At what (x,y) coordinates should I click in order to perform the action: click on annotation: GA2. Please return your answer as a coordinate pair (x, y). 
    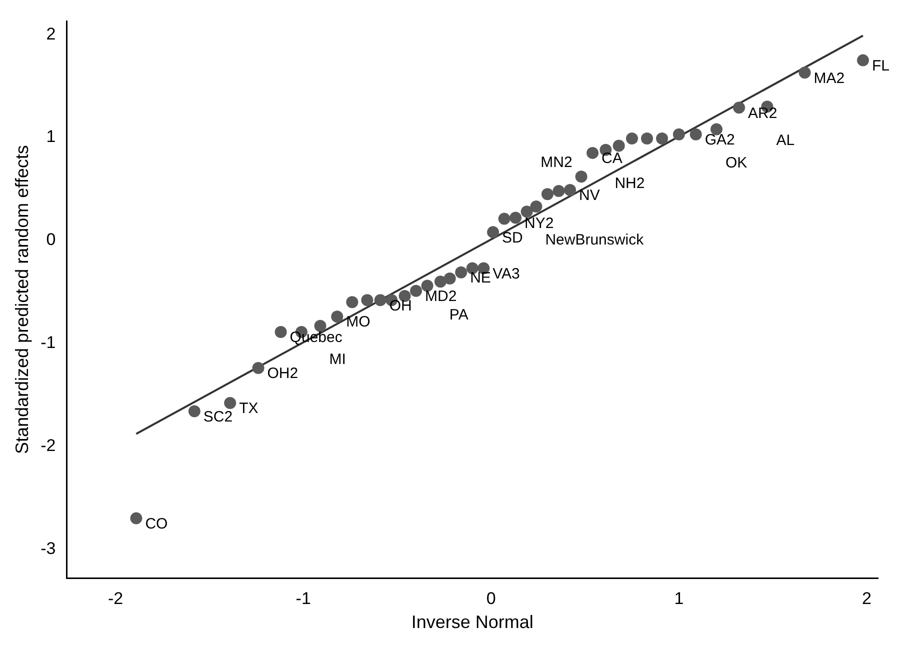
    Looking at the image, I should click on (719, 140).